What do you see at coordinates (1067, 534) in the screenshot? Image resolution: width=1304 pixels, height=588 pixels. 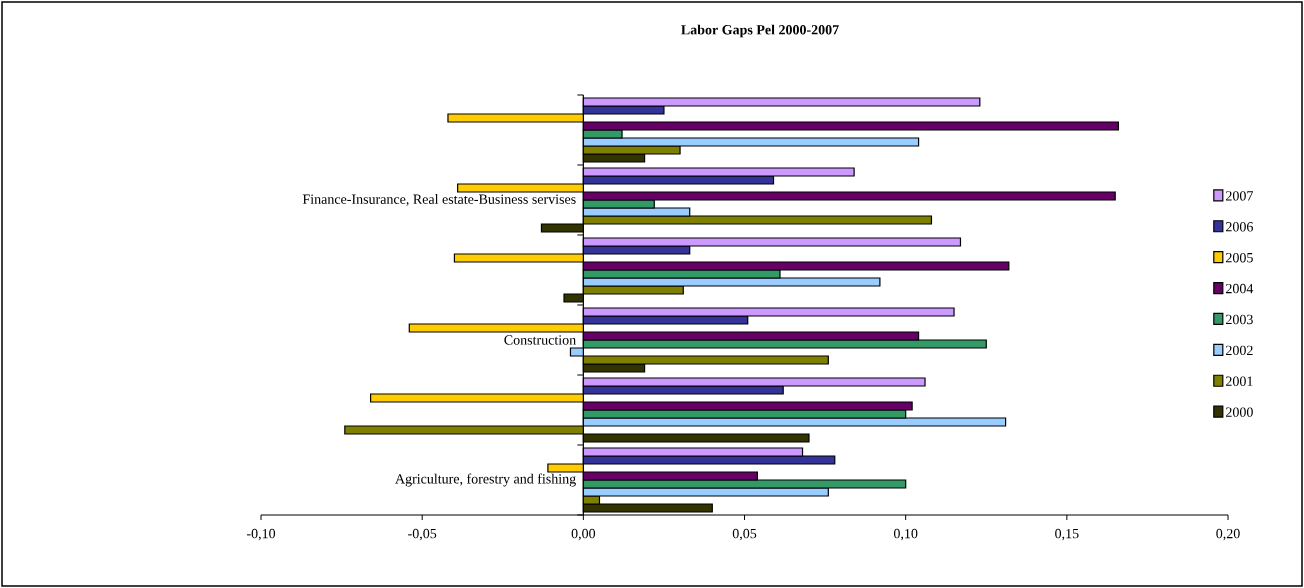 I see `x-tick-label: 0,15` at bounding box center [1067, 534].